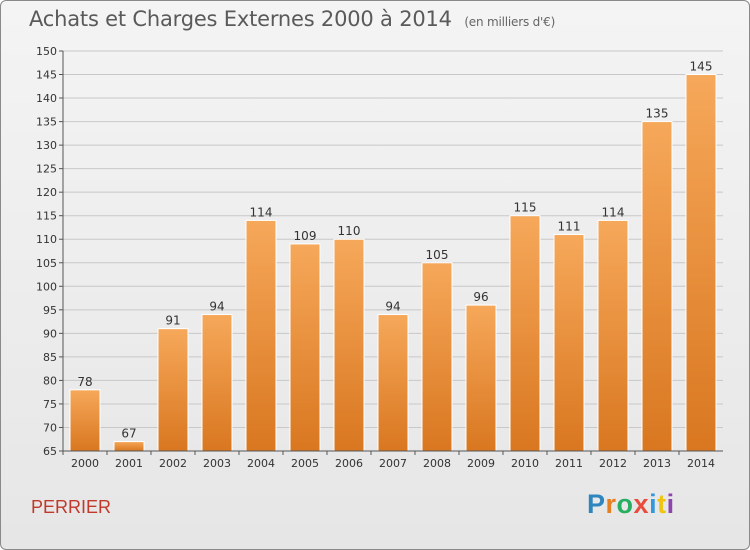  I want to click on proxiti-logo: Proxiti, so click(631, 504).